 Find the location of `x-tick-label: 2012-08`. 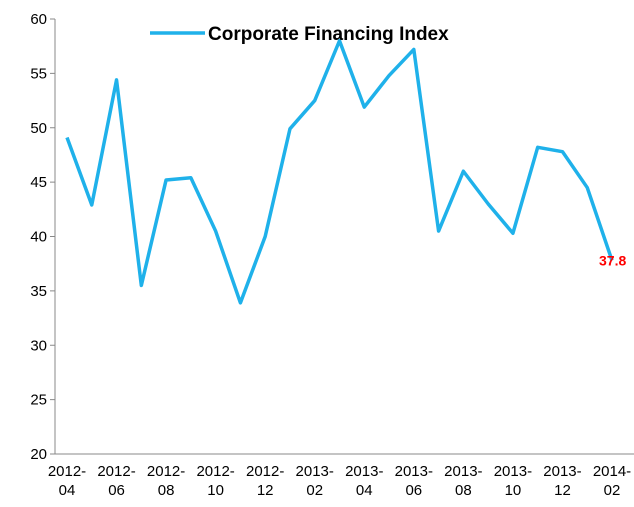

x-tick-label: 2012-08 is located at coordinates (166, 481).